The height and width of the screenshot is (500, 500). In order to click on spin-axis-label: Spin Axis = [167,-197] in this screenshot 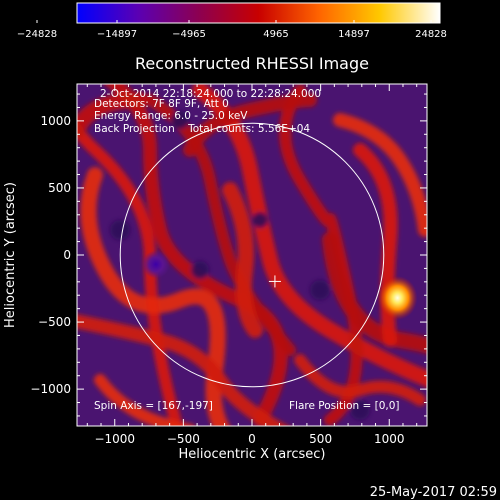, I will do `click(153, 406)`.